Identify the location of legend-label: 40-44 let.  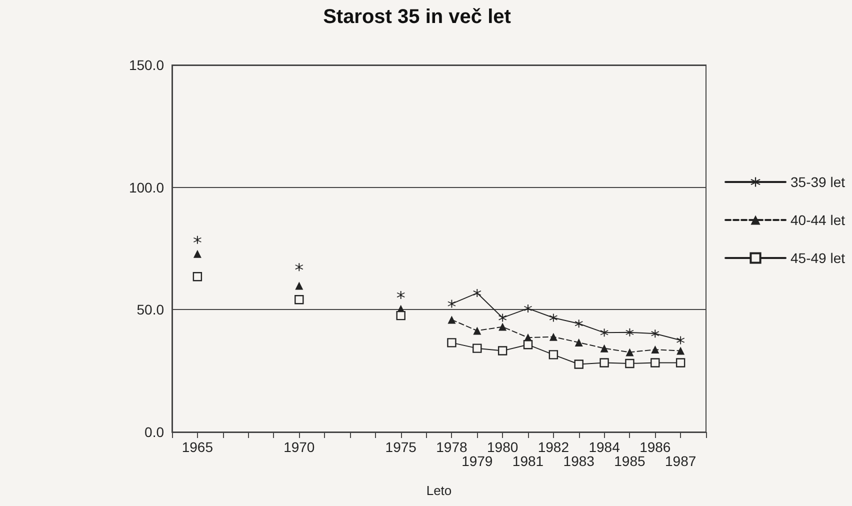
(818, 220).